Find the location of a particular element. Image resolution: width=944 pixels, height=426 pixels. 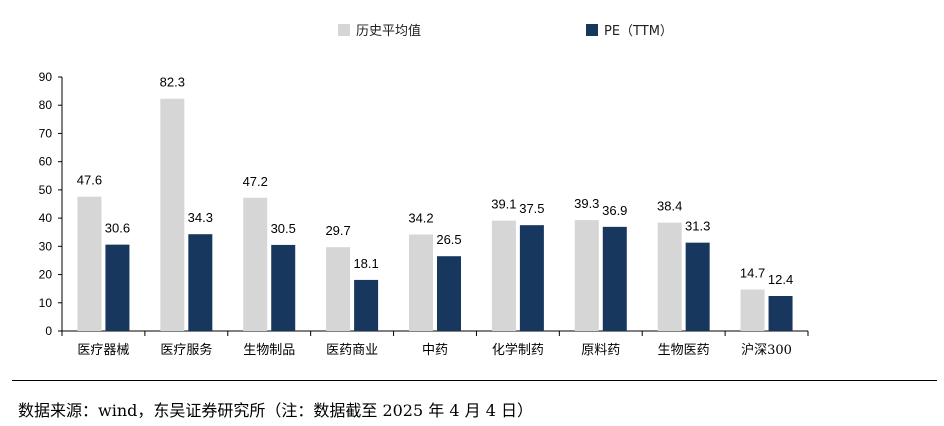

data-label-pe-ttm: 18.1 is located at coordinates (365, 263).